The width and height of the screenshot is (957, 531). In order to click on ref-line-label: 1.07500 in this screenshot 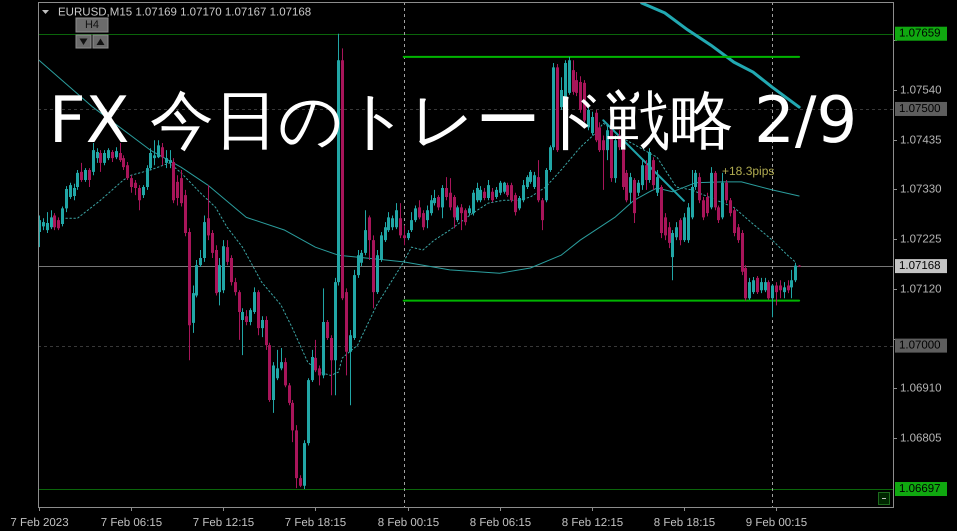, I will do `click(920, 108)`.